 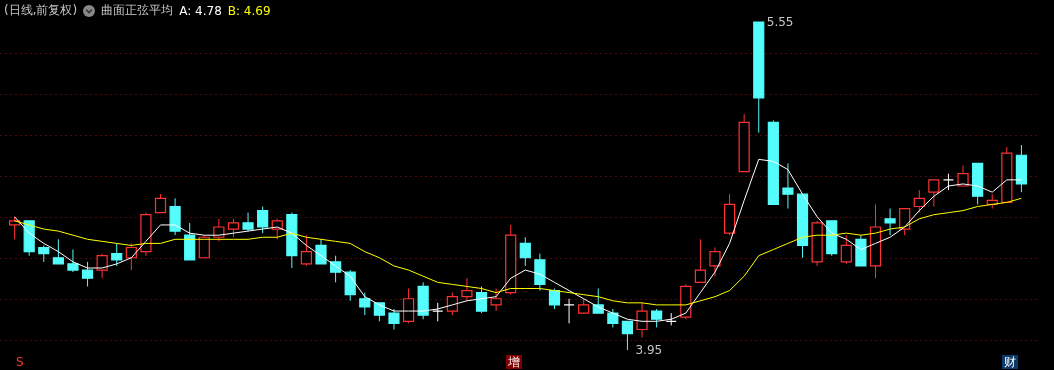 What do you see at coordinates (513, 362) in the screenshot?
I see `text: 增` at bounding box center [513, 362].